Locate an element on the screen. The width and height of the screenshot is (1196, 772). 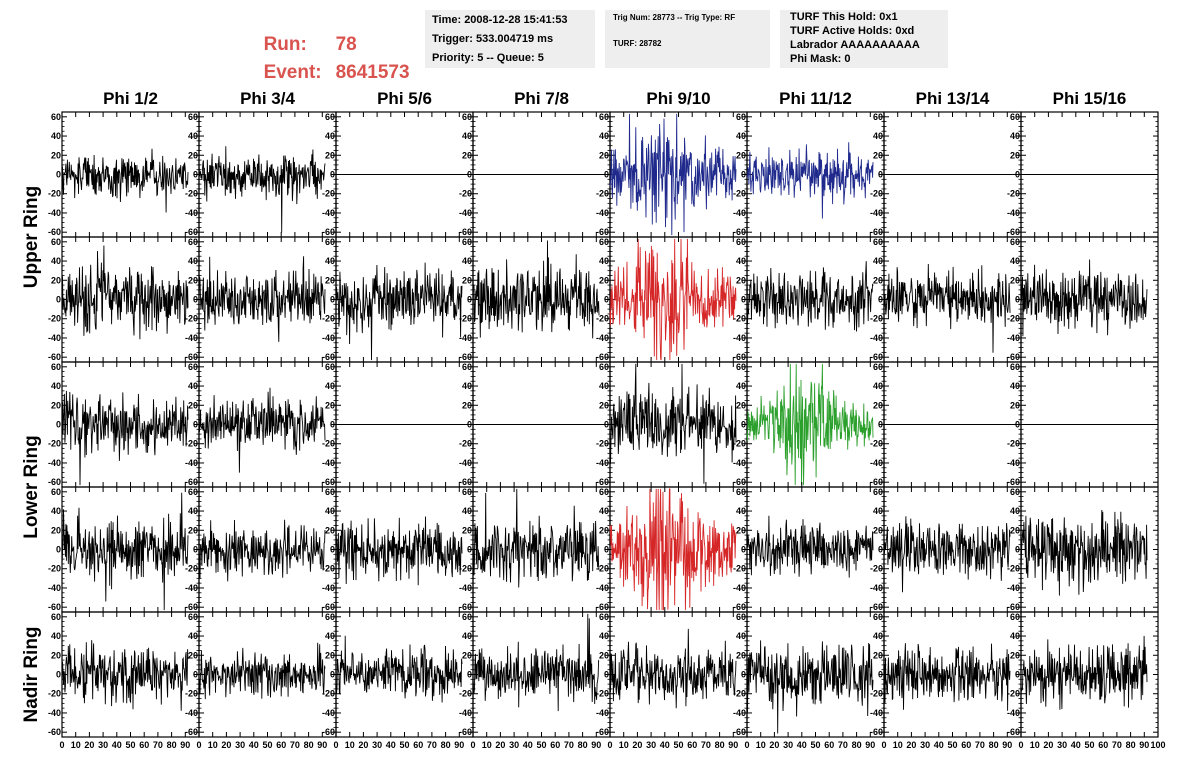
panel-r2-c7: 60 40 20 0 -20 -40 -60 is located at coordinates (946, 299).